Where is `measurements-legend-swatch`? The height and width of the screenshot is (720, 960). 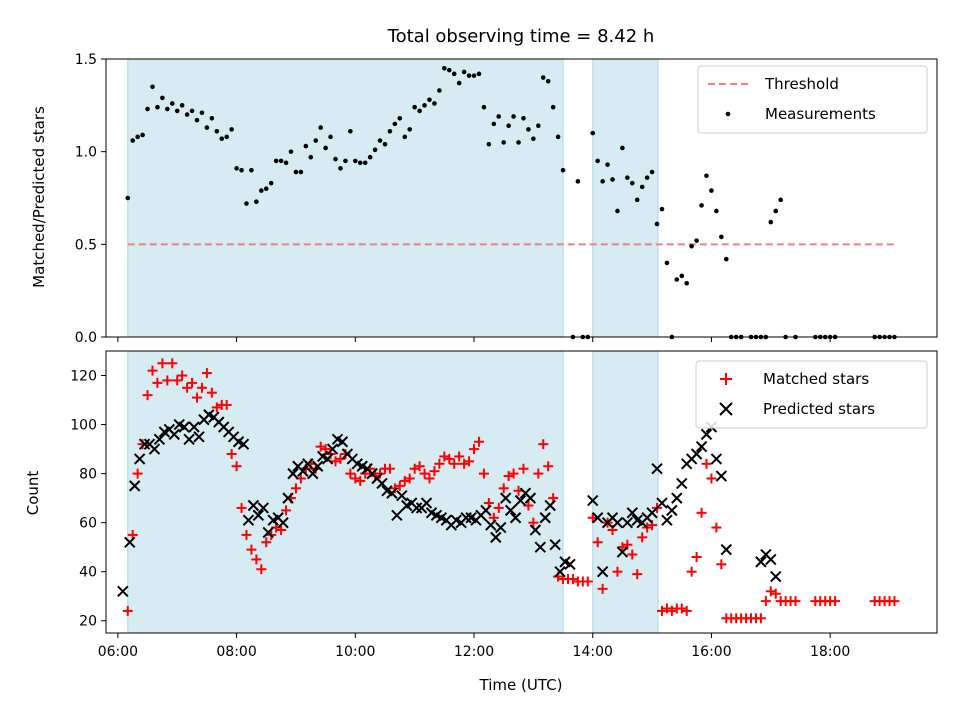 measurements-legend-swatch is located at coordinates (728, 114).